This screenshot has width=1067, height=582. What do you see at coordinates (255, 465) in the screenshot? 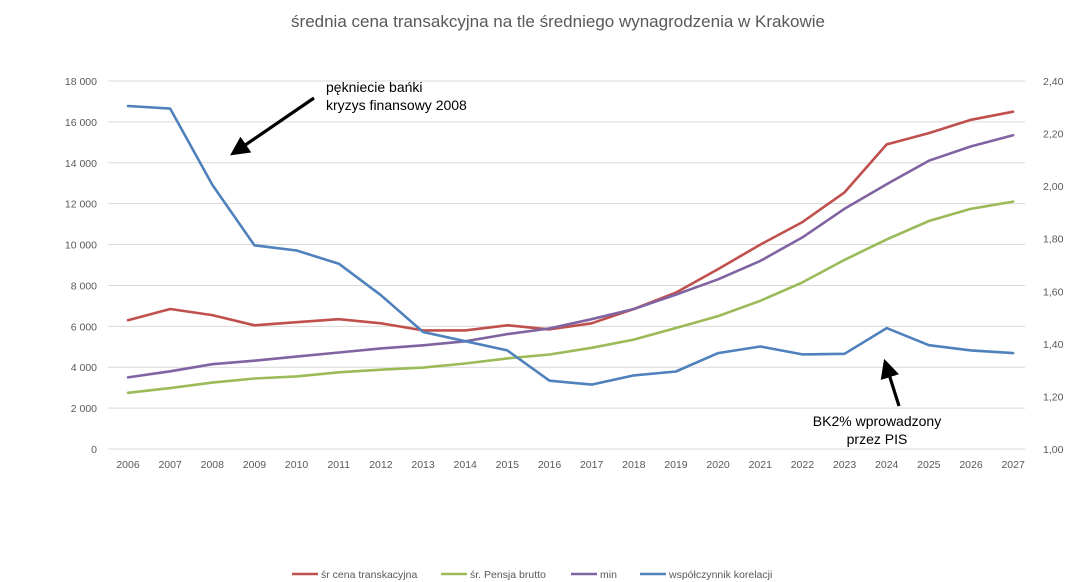
I see `x-tick-label: 2009` at bounding box center [255, 465].